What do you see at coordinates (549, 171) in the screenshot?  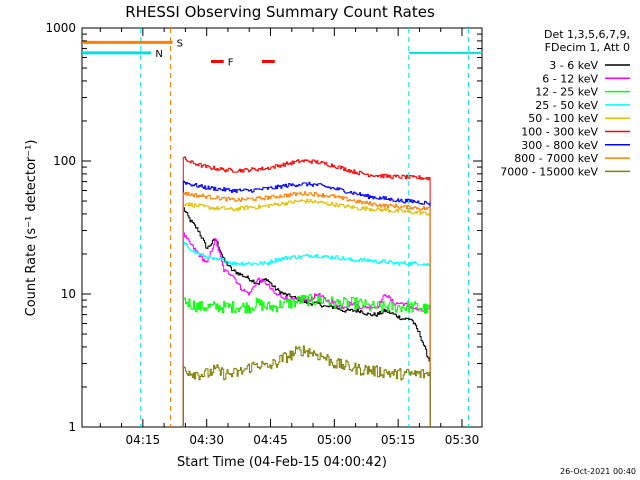 I see `legend-label-8: 7000 - 15000 keV` at bounding box center [549, 171].